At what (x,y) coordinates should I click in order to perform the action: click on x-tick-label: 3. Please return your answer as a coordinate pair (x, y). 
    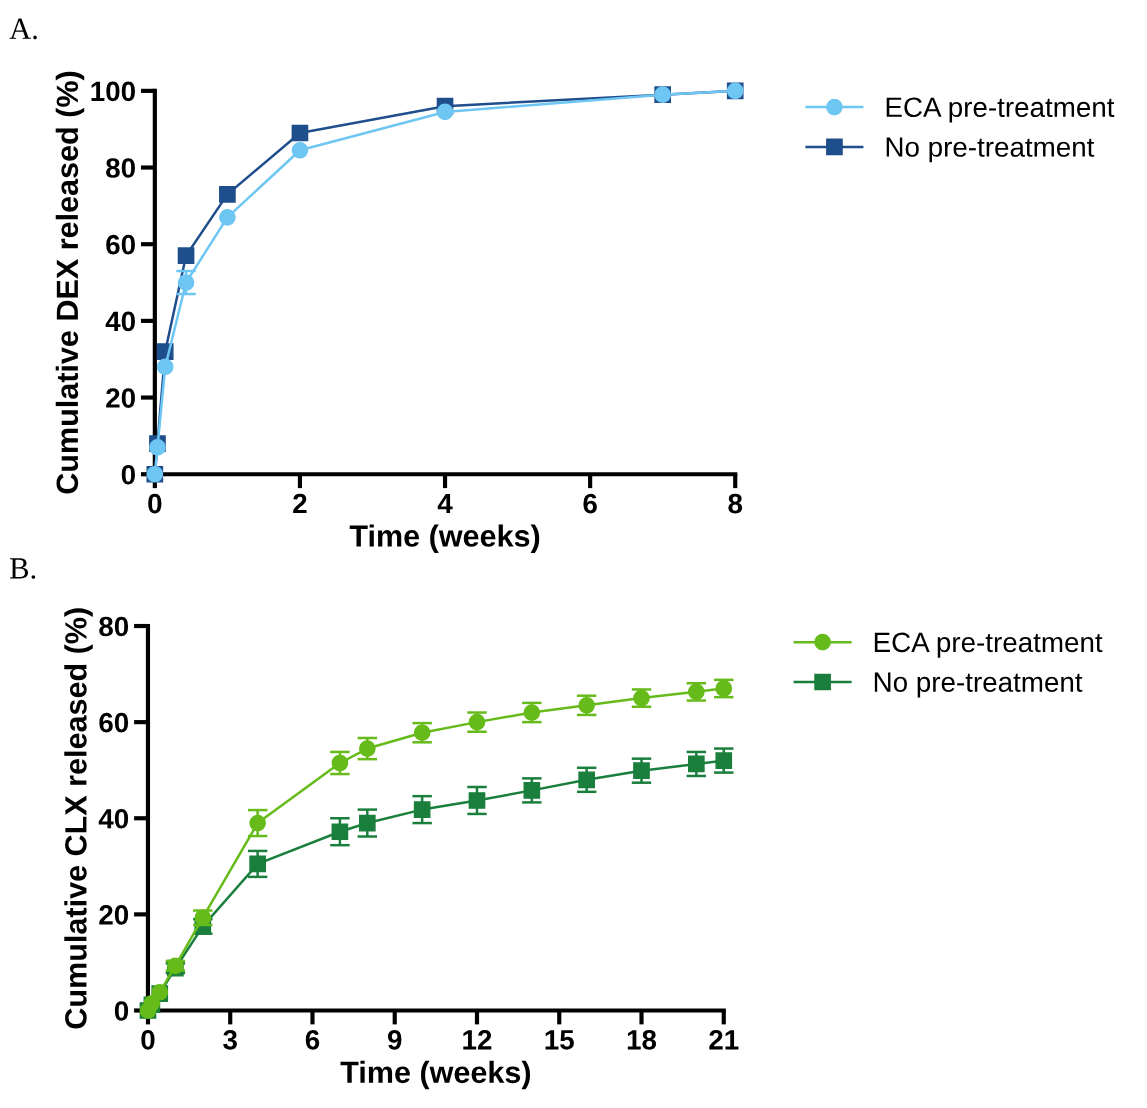
    Looking at the image, I should click on (230, 1039).